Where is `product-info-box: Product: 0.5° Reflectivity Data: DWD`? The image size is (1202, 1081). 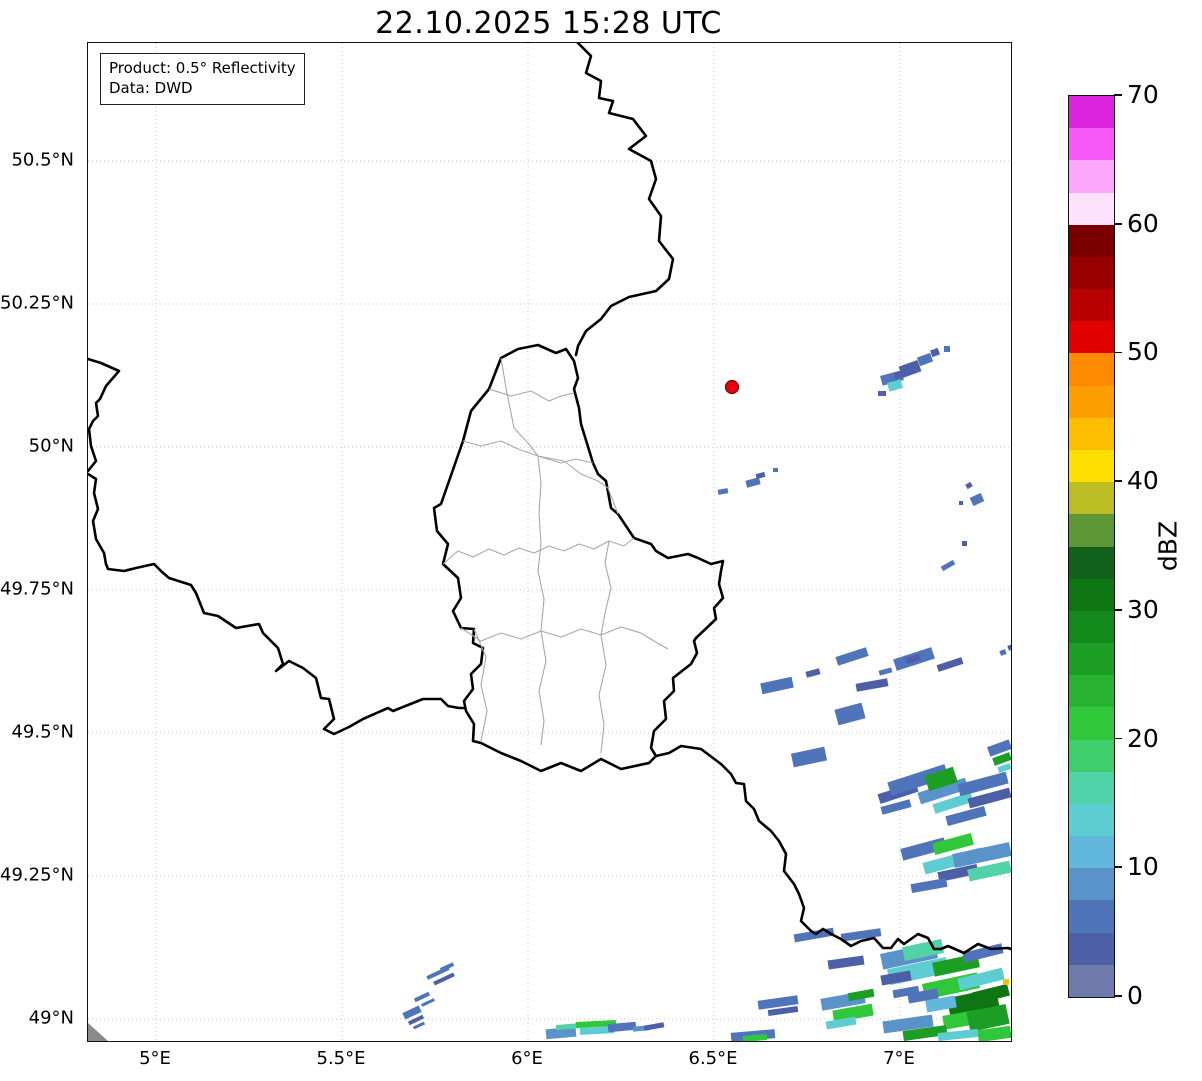
product-info-box: Product: 0.5° Reflectivity Data: DWD is located at coordinates (202, 79).